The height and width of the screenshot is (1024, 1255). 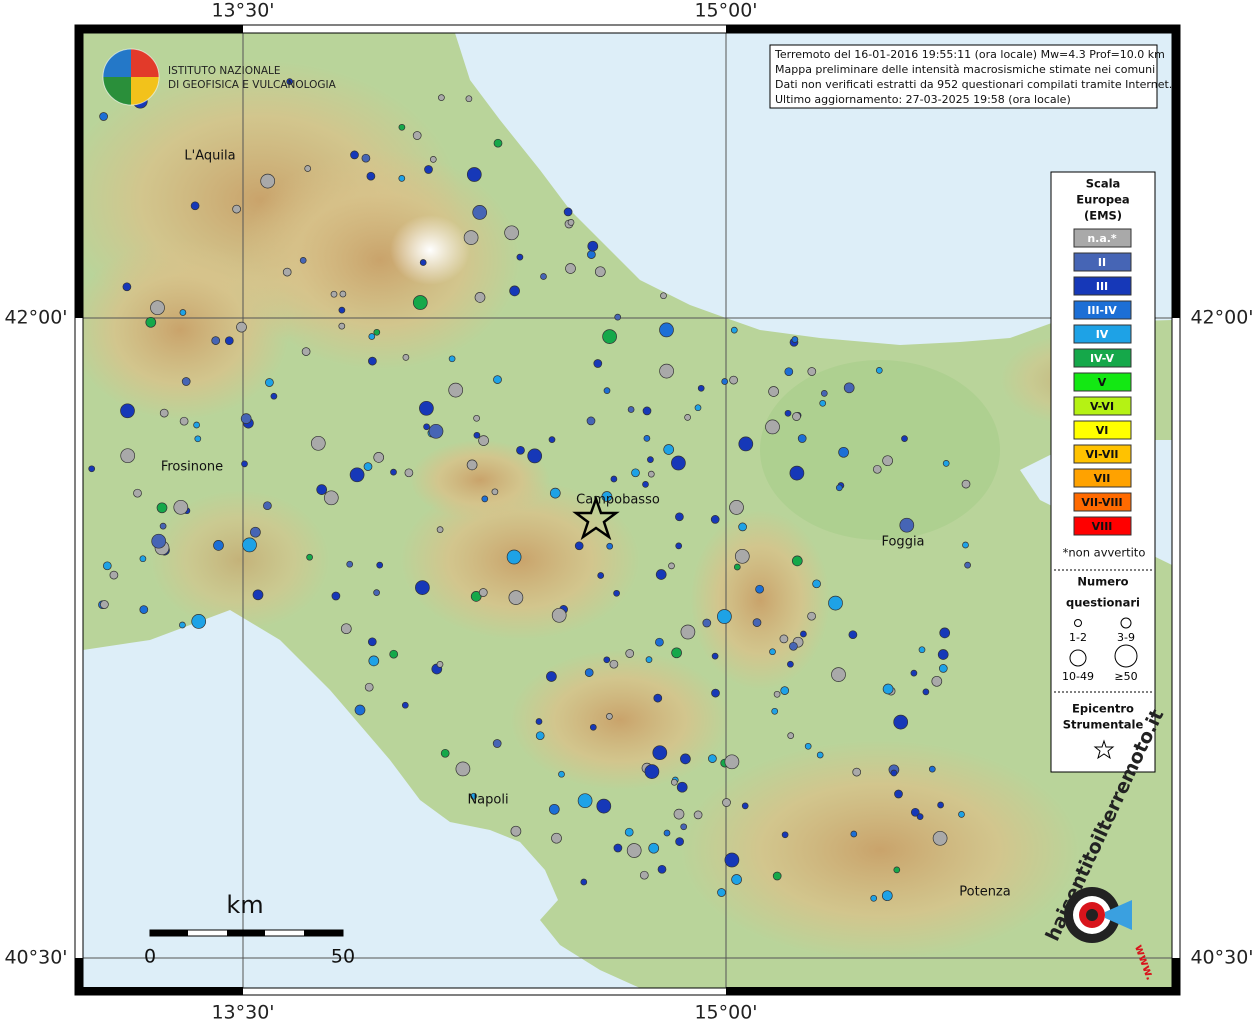 I want to click on lon-label: 13°30', so click(x=242, y=1013).